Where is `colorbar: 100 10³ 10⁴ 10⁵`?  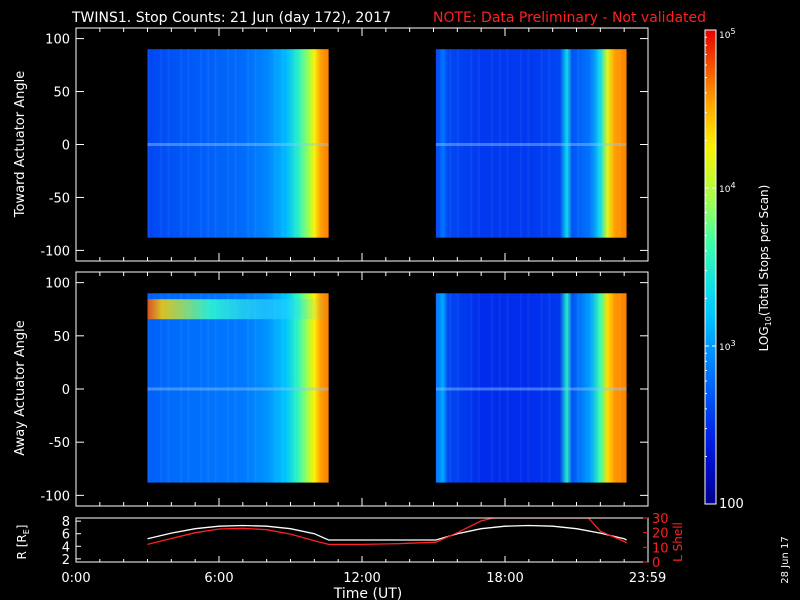
colorbar: 100 10³ 10⁴ 10⁵ is located at coordinates (724, 269).